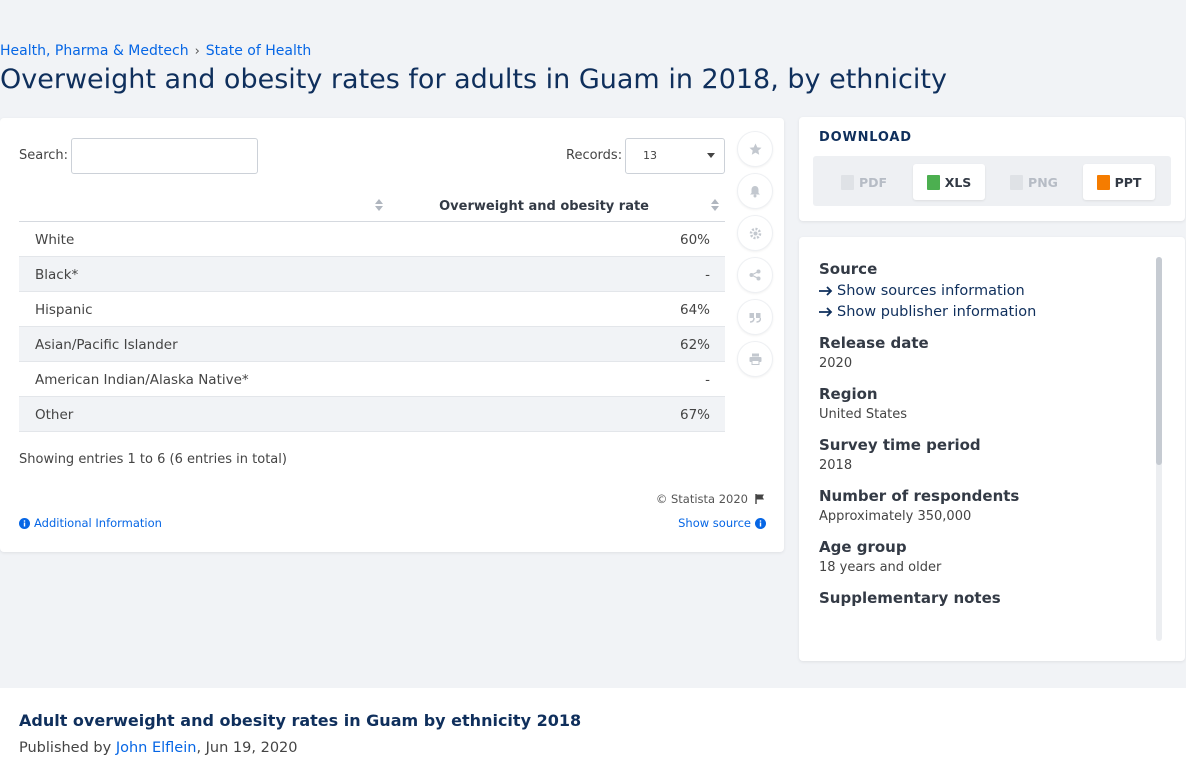 This screenshot has height=760, width=1186. I want to click on table-header: Overweight and obesity rate, so click(372, 205).